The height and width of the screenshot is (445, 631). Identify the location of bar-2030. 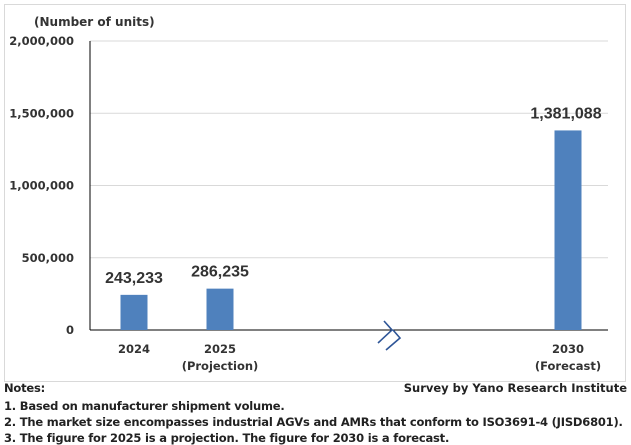
(568, 230).